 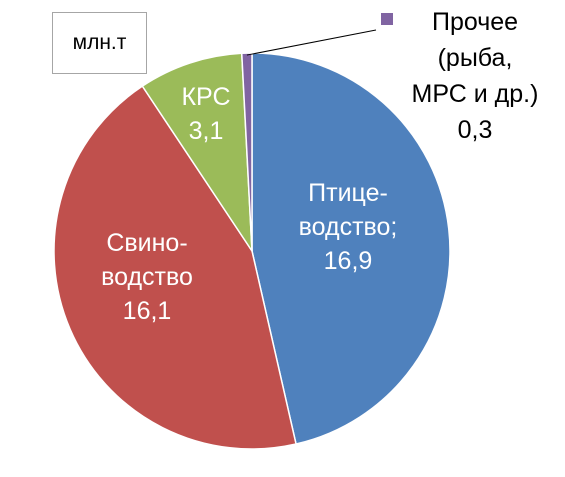 I want to click on unit-label: млн.т, so click(x=99, y=43).